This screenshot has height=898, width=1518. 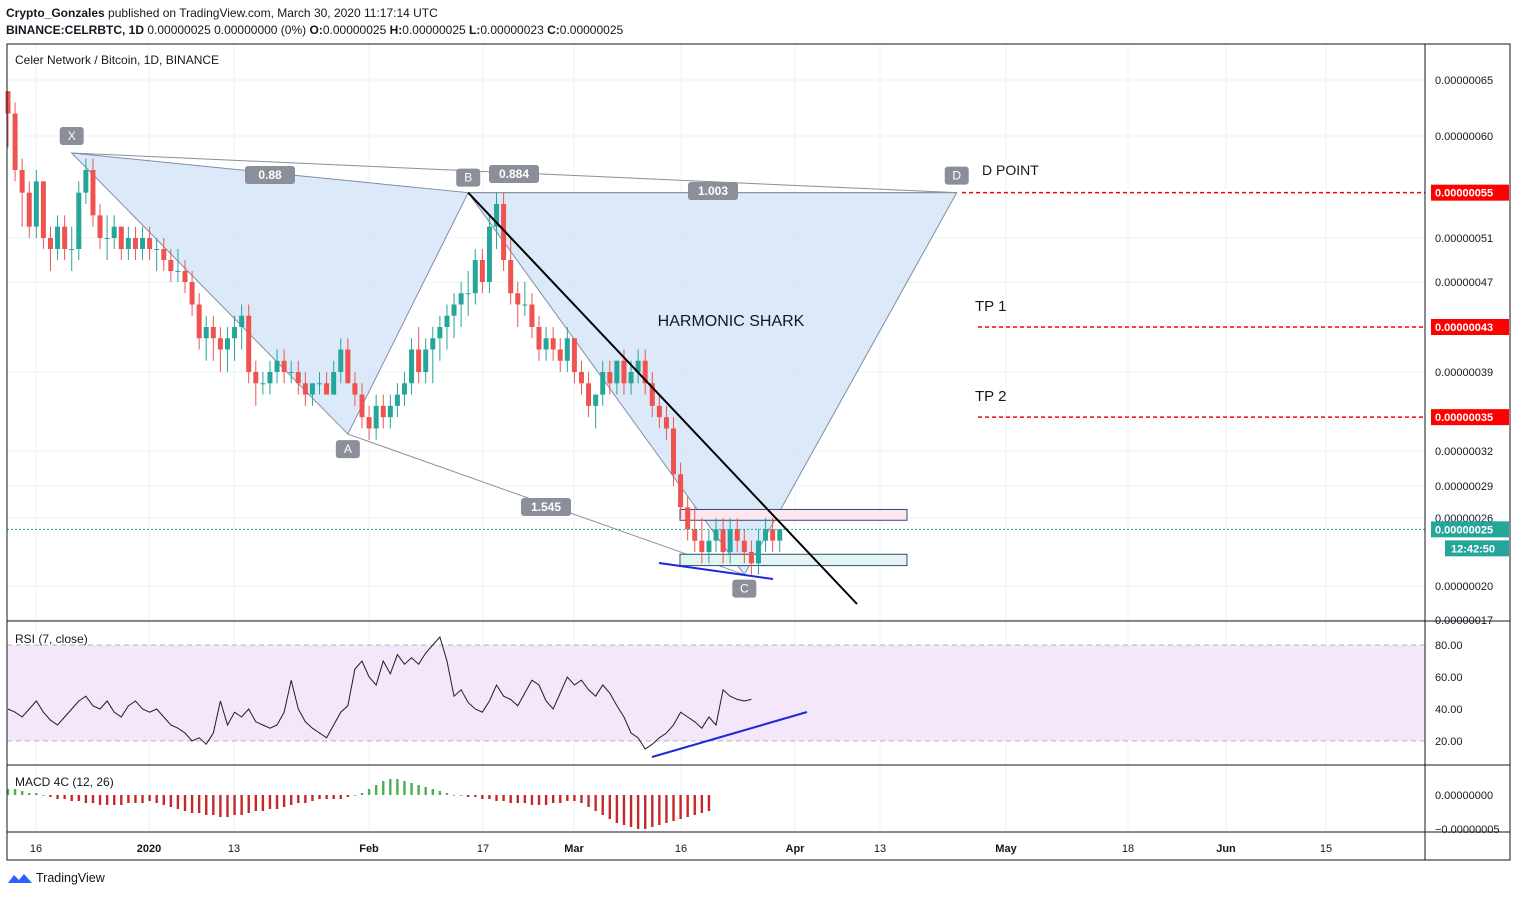 What do you see at coordinates (348, 30) in the screenshot?
I see `ohlc-open: O:0.00000025` at bounding box center [348, 30].